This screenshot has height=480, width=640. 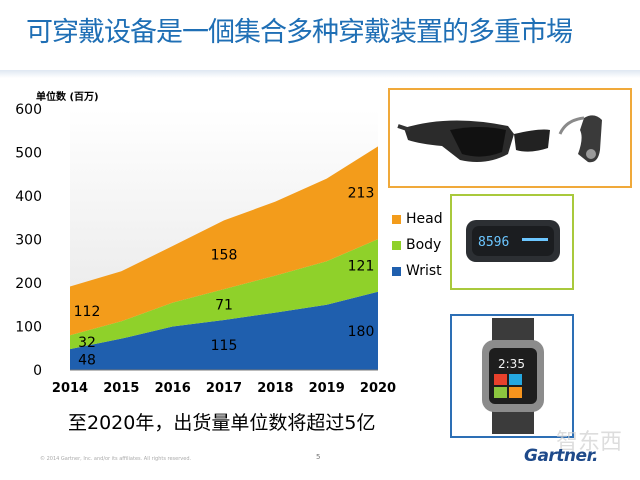 I want to click on legend-item-body: Body, so click(x=416, y=245).